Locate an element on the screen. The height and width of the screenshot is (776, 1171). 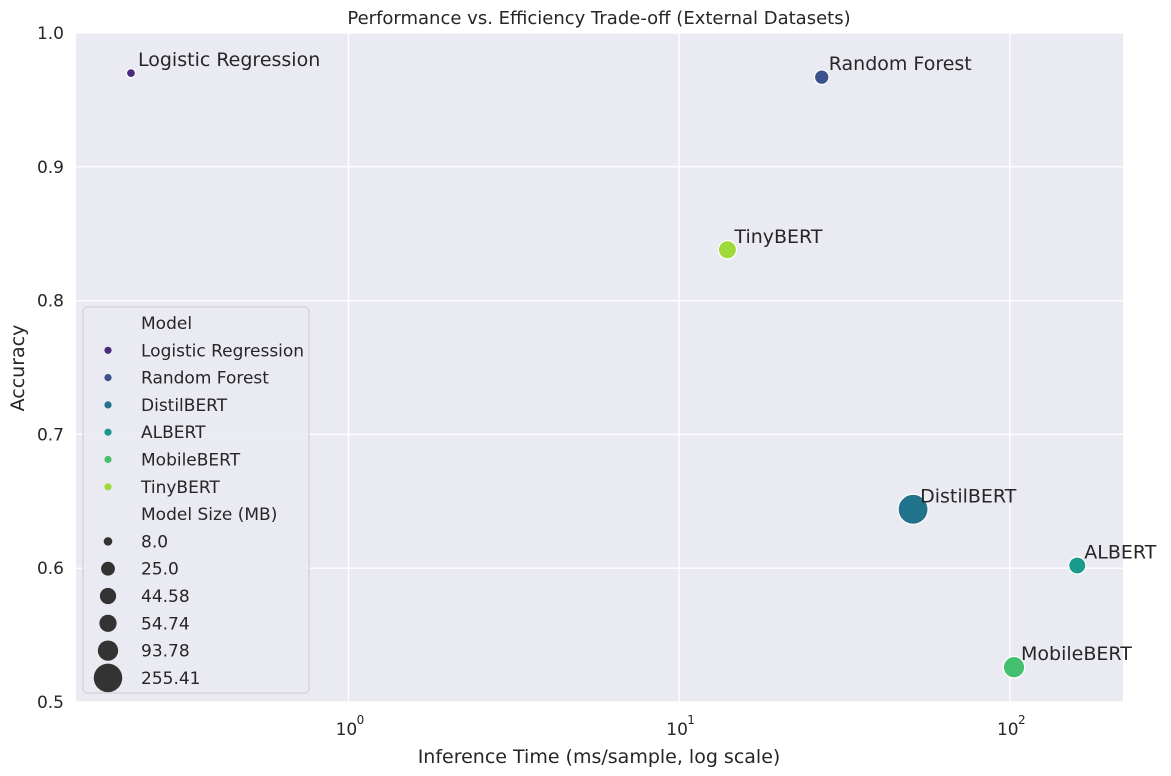
point-label: ALBERT is located at coordinates (1120, 553).